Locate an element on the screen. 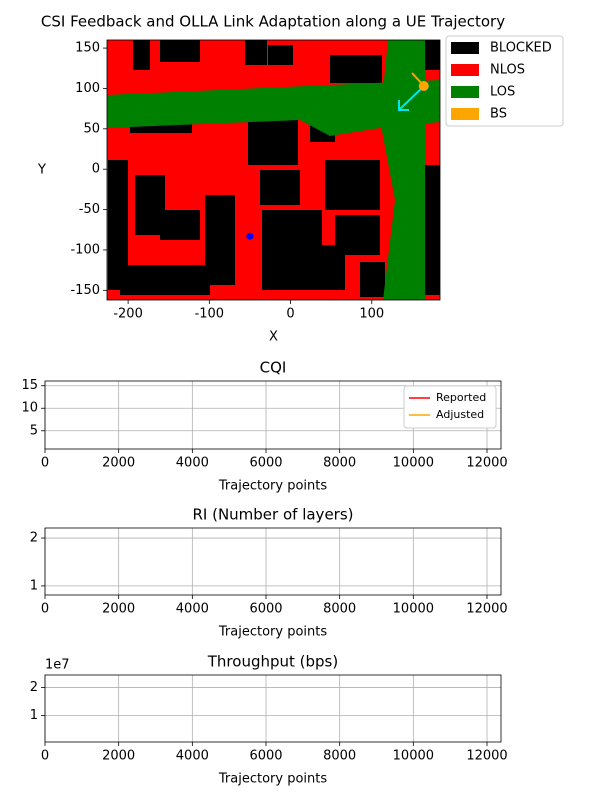 This screenshot has height=800, width=600. ue-marker is located at coordinates (250, 236).